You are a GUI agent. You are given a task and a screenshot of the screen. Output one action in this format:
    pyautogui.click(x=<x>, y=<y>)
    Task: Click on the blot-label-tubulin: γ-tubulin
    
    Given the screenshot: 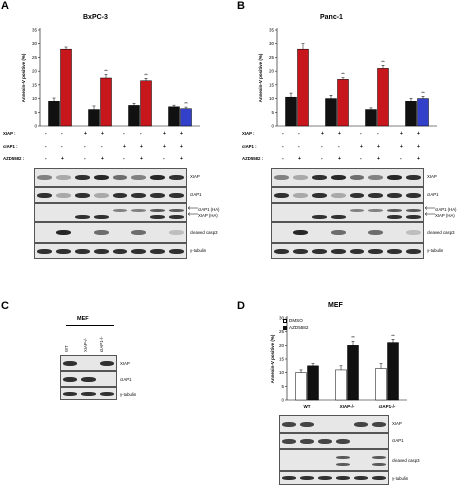 What is the action you would take?
    pyautogui.click(x=198, y=250)
    